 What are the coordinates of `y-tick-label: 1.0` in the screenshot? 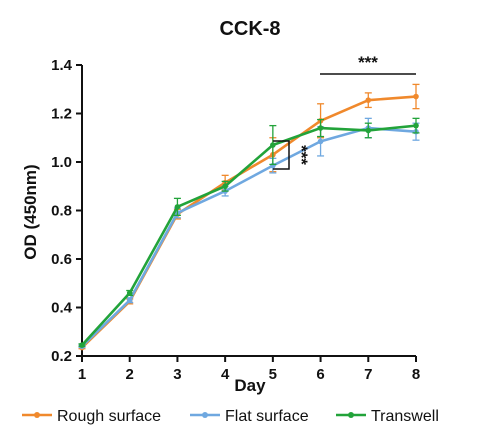 It's located at (61, 162).